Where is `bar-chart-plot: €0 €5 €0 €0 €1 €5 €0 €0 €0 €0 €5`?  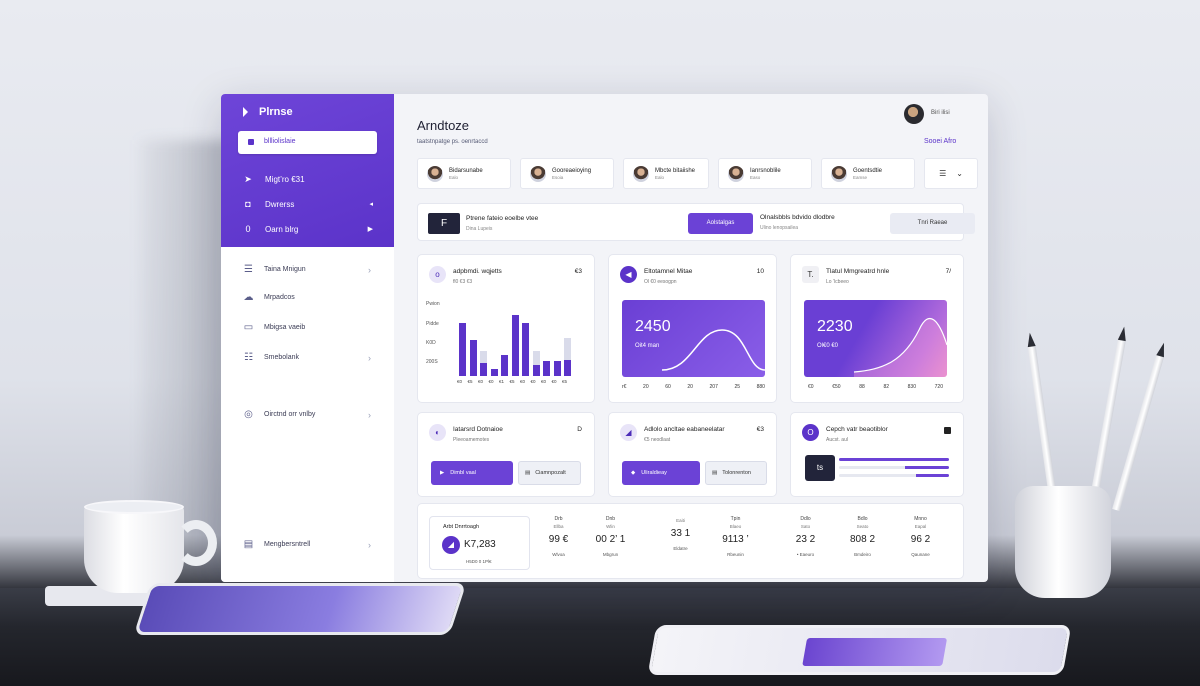 bar-chart-plot: €0 €5 €0 €0 €1 €5 €0 €0 €0 €0 €5 is located at coordinates (513, 342).